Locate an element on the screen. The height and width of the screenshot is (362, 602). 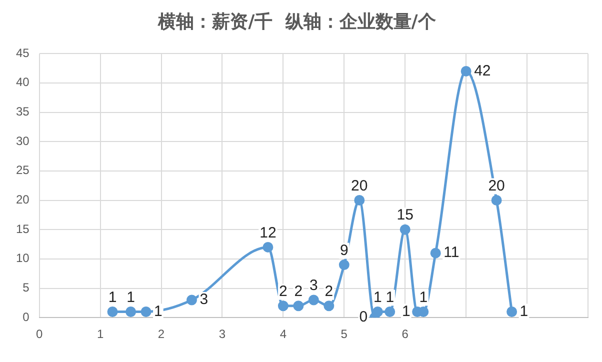
x-tick-label: 0 is located at coordinates (40, 334).